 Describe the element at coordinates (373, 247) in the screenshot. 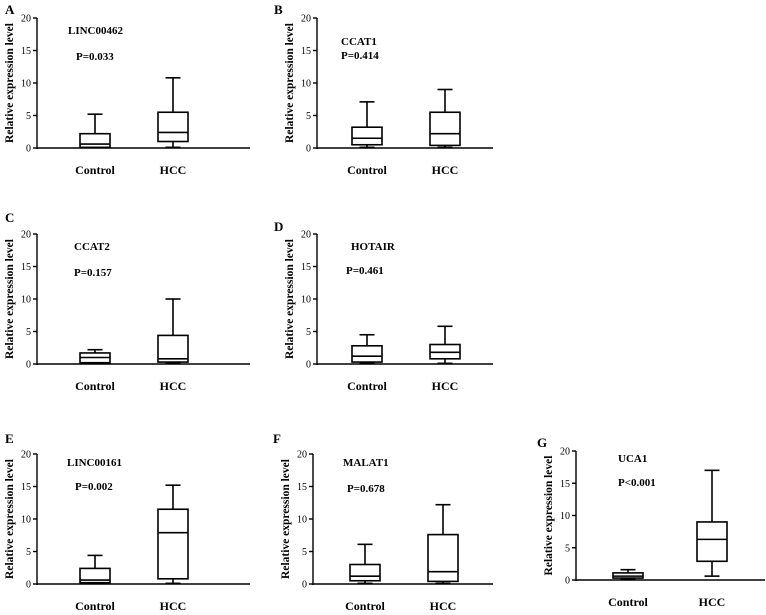

I see `gene-title: HOTAIR` at that location.